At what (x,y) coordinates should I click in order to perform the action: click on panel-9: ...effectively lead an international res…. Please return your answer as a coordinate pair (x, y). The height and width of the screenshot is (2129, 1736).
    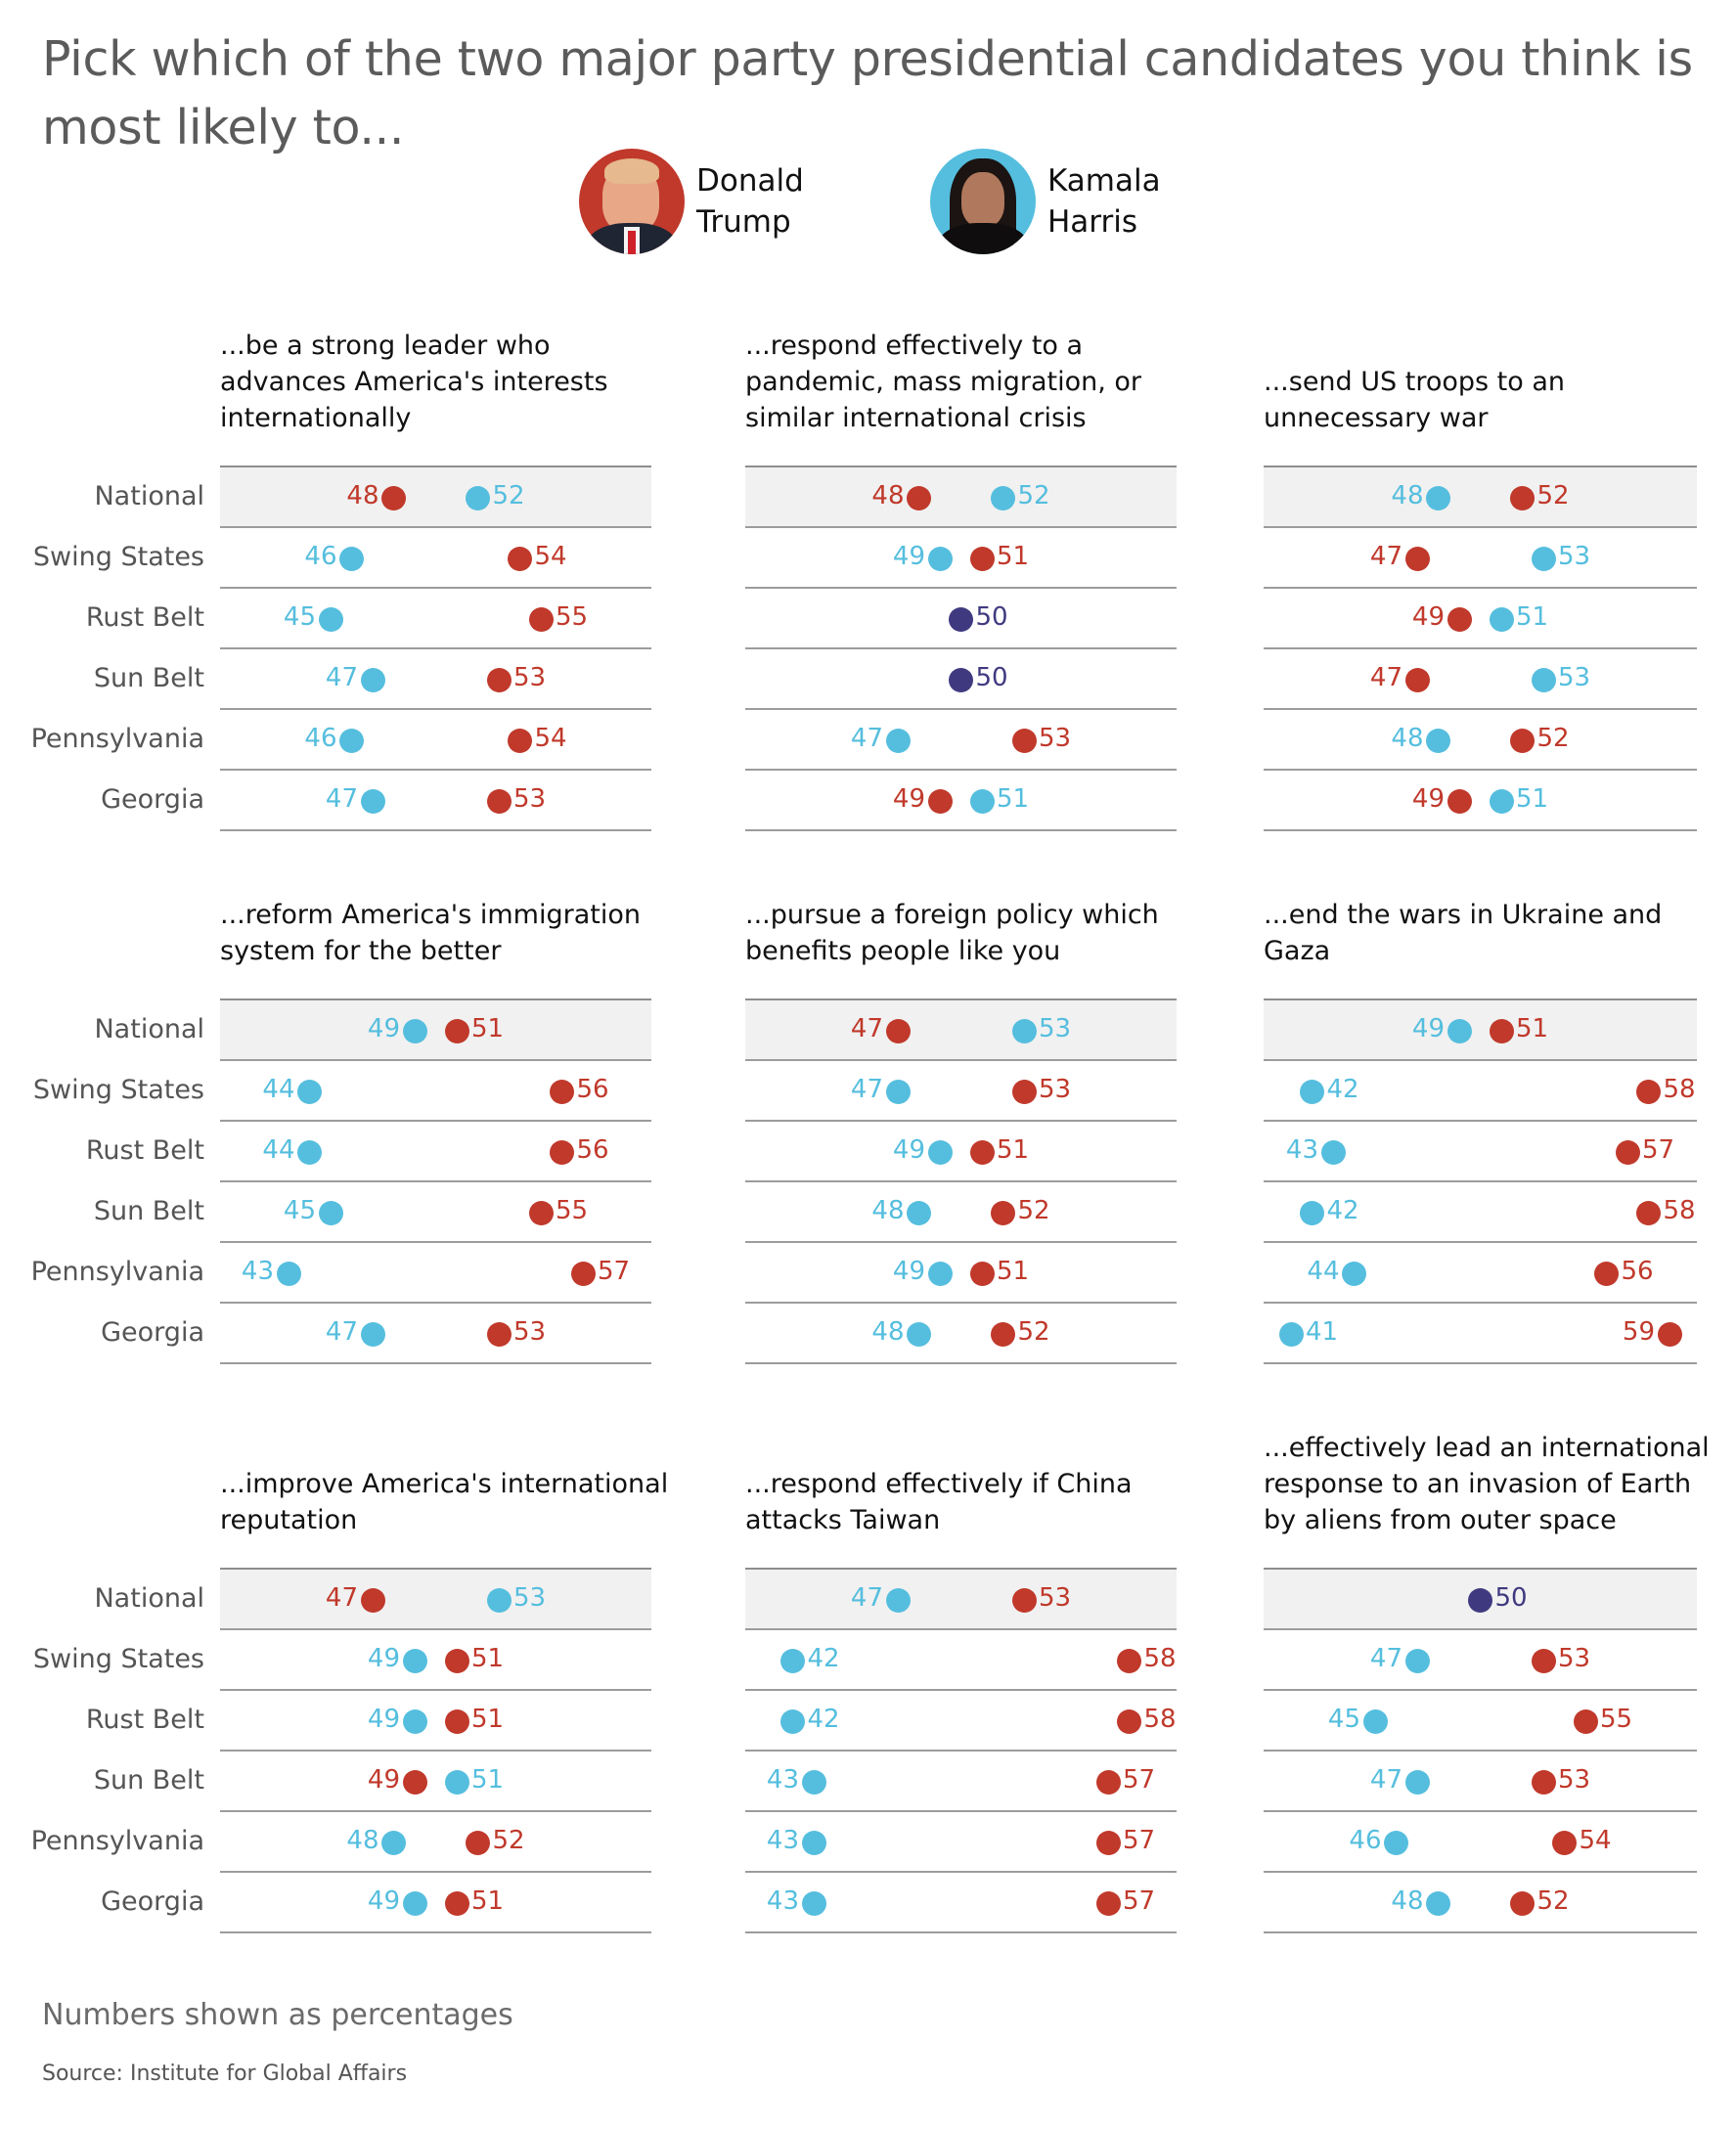
    Looking at the image, I should click on (1487, 1683).